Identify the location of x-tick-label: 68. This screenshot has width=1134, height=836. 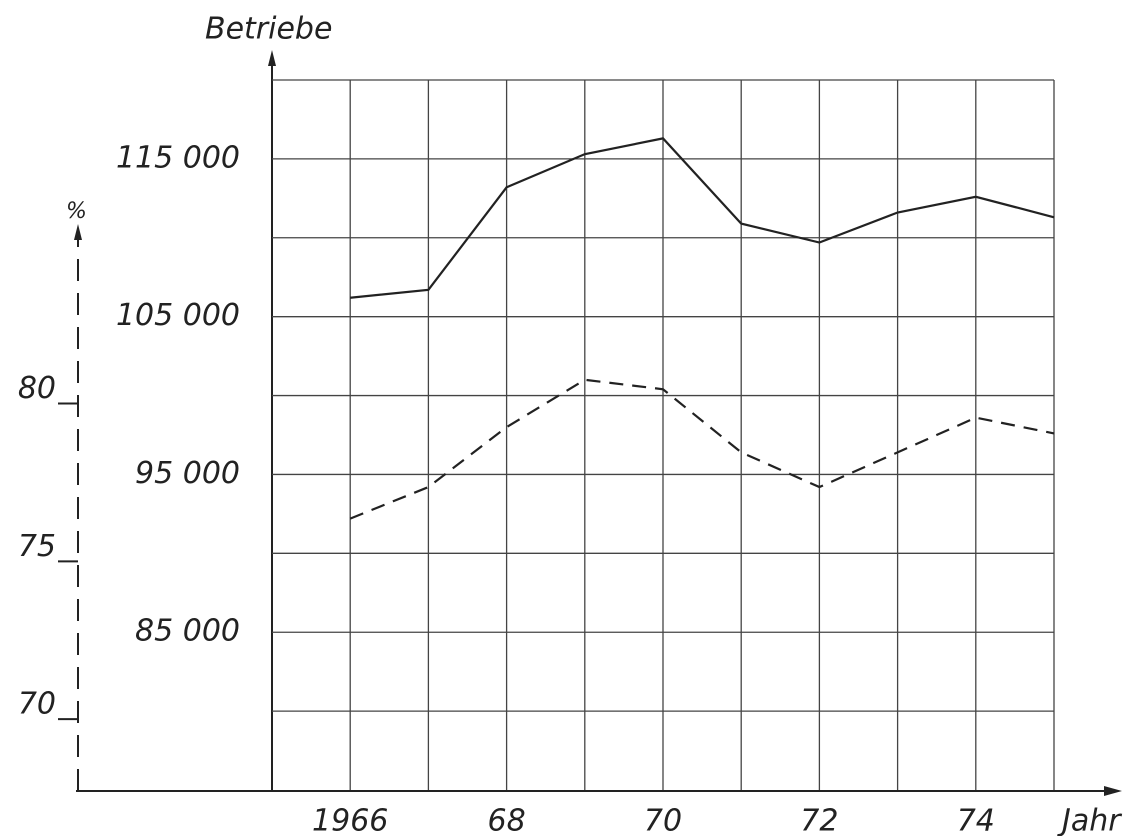
(507, 820).